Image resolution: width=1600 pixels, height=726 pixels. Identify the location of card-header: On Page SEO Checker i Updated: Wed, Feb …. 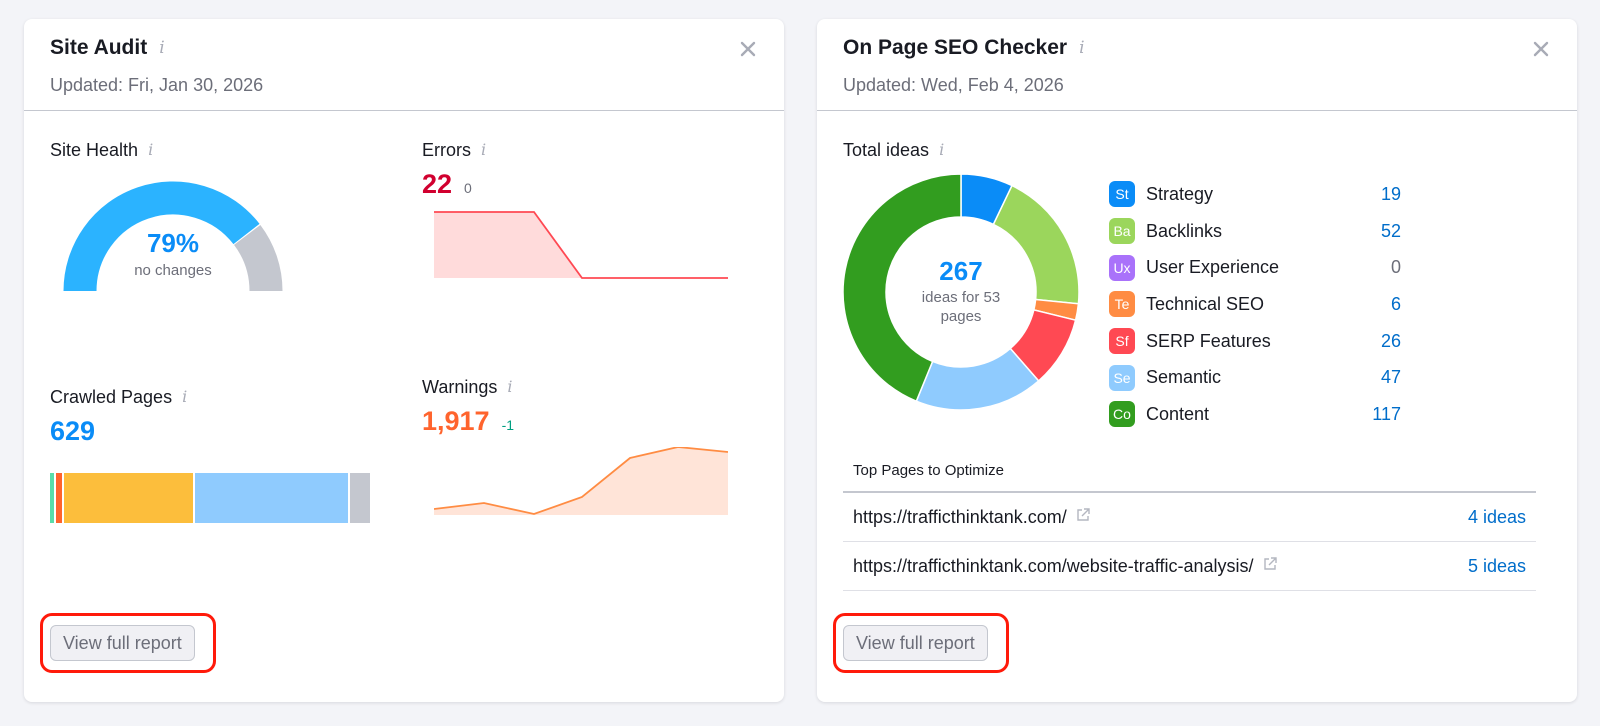
(1197, 65).